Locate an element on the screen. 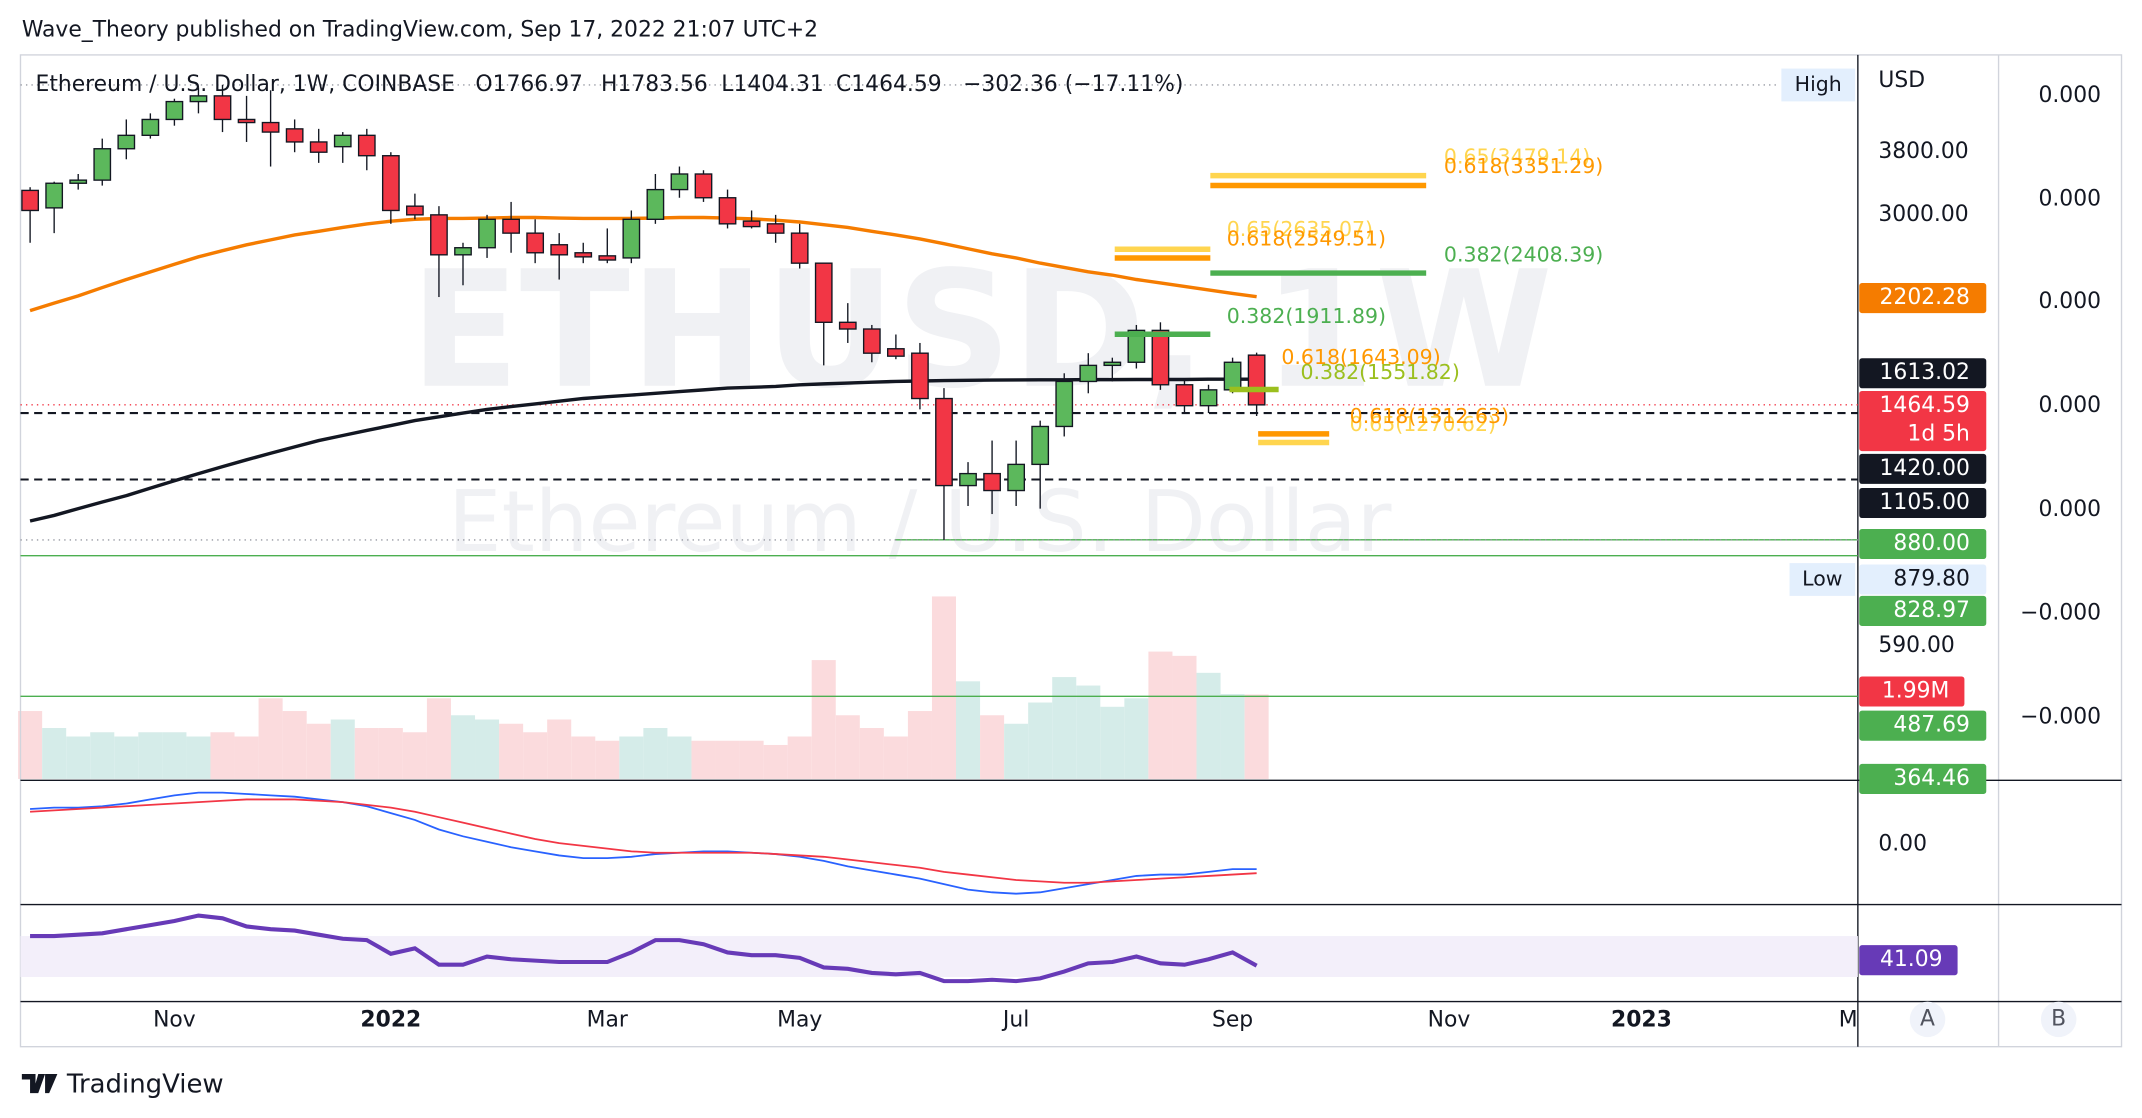 Image resolution: width=2142 pixels, height=1118 pixels. macd-tick-label: 0.00 is located at coordinates (1902, 844).